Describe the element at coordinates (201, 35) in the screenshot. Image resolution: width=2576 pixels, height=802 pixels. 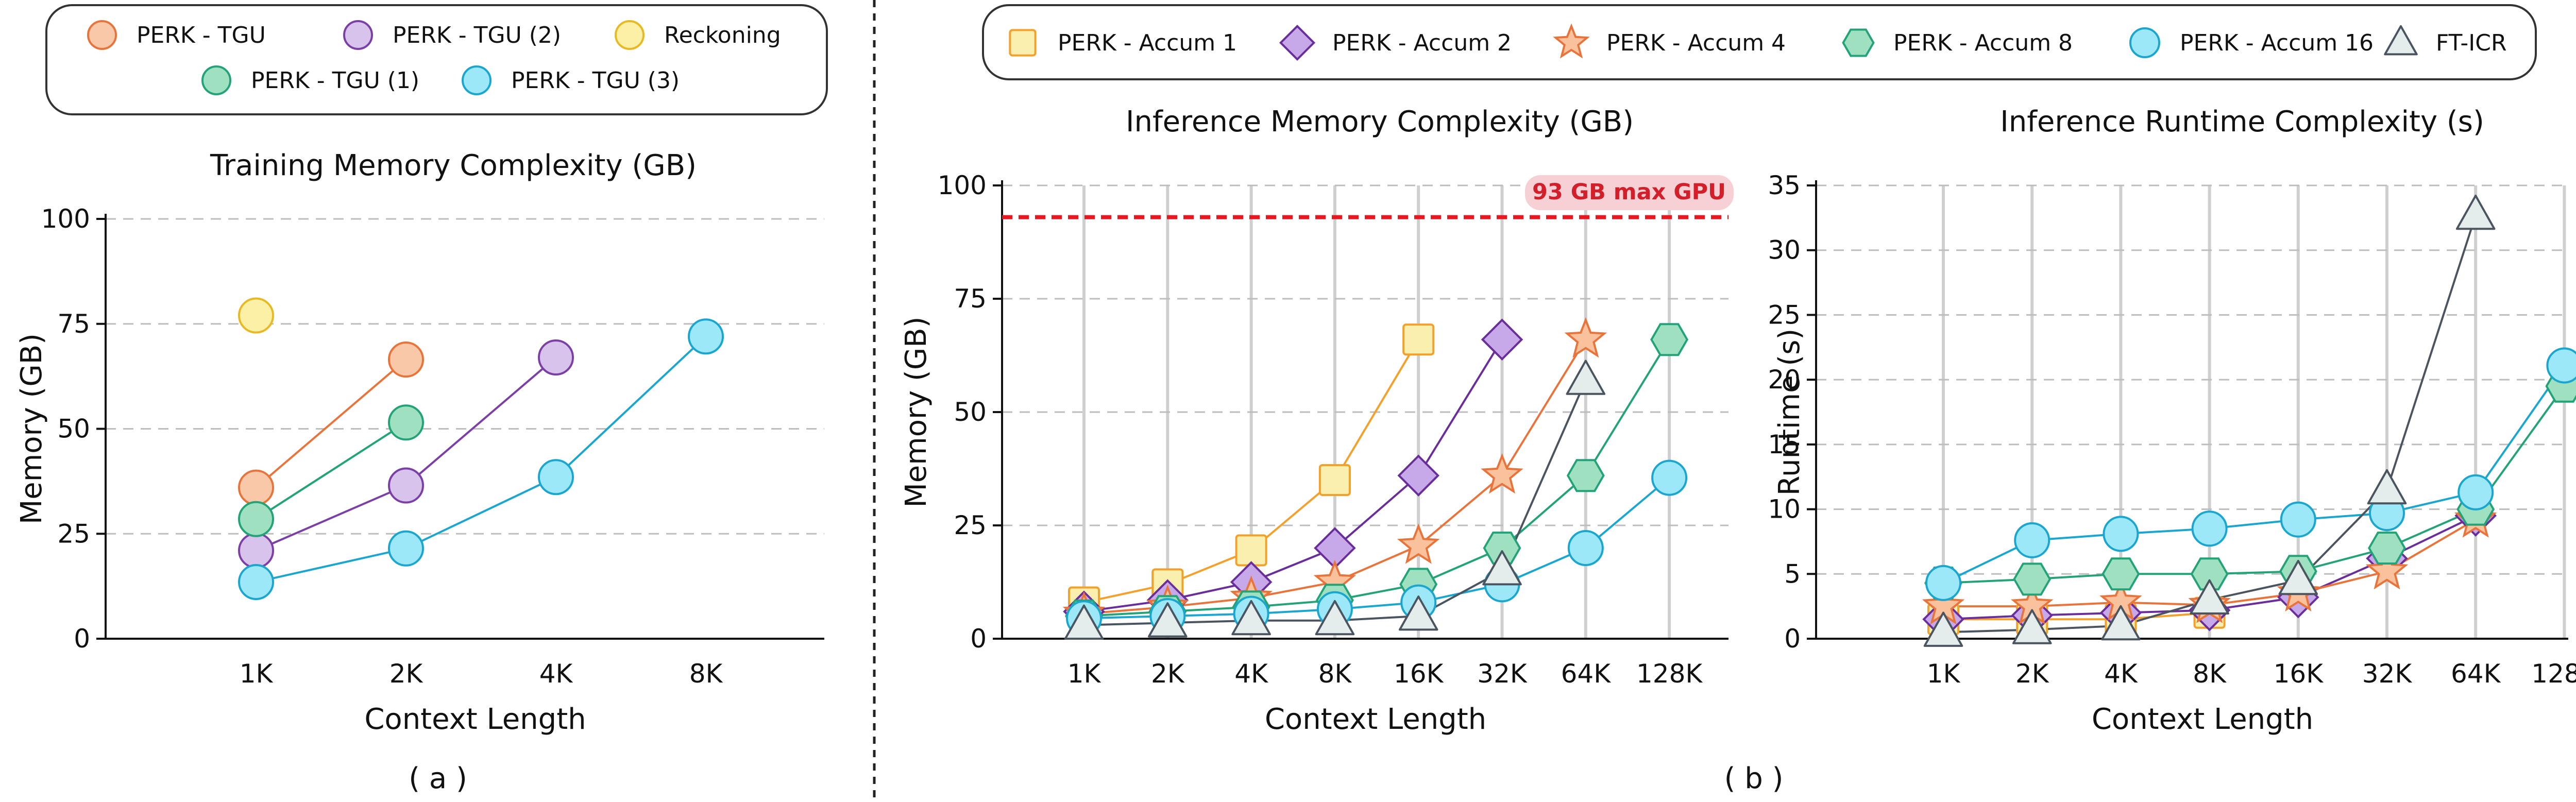
I see `legend-label-perk-tgu: PERK - TGU` at that location.